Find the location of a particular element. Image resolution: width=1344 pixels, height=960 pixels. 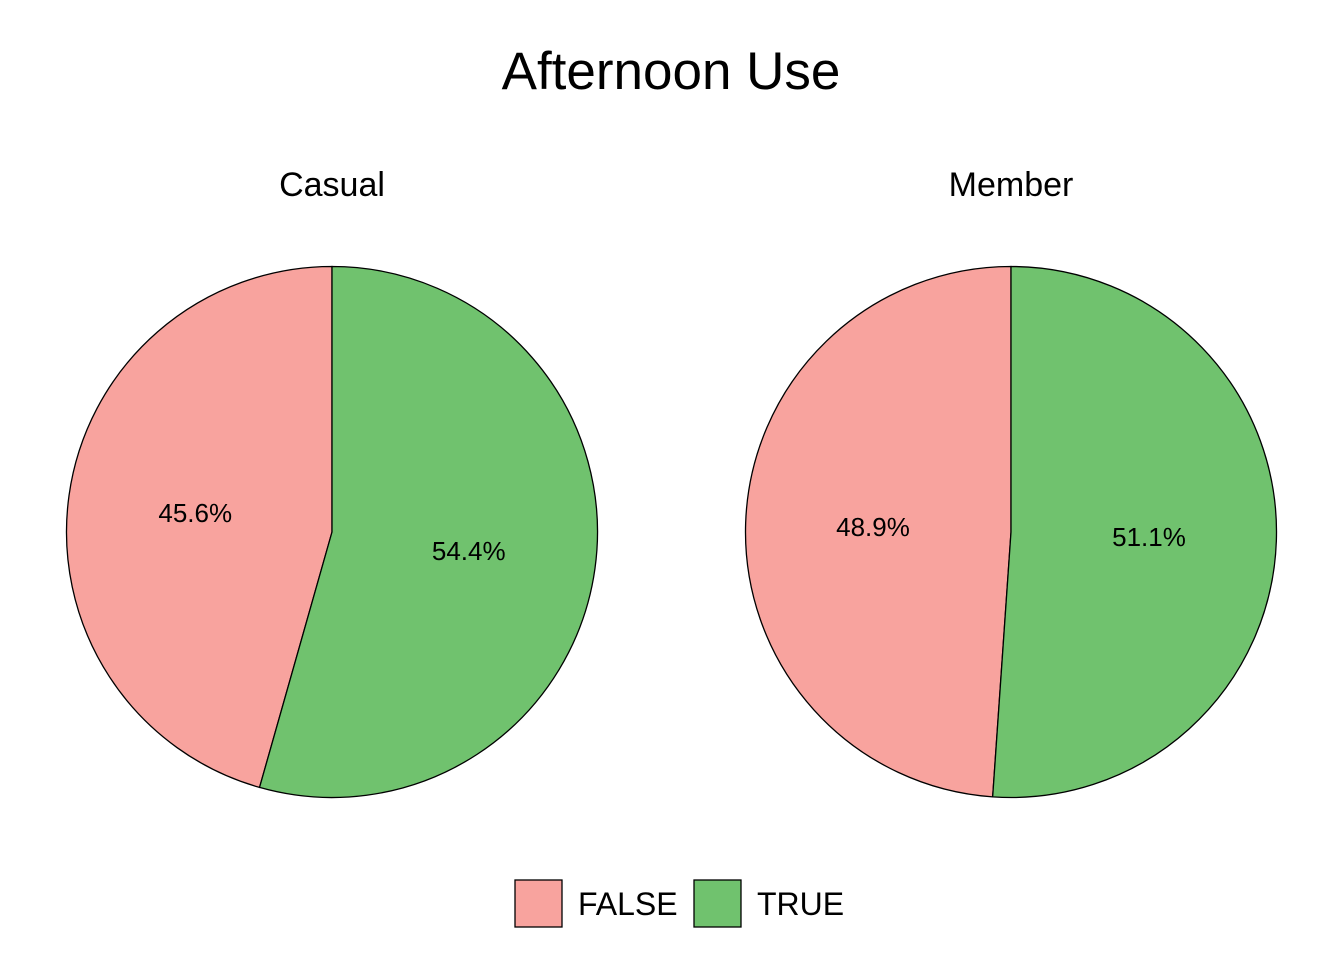

panel-title-member: Member is located at coordinates (1011, 185).